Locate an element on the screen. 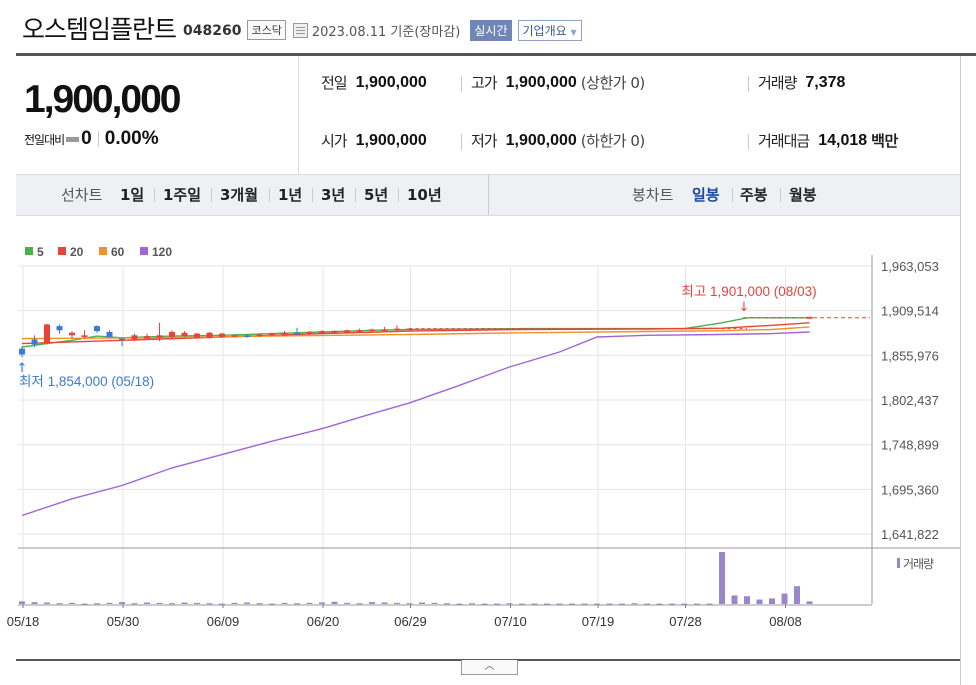  y-tick-label: 1,641,822 is located at coordinates (910, 534).